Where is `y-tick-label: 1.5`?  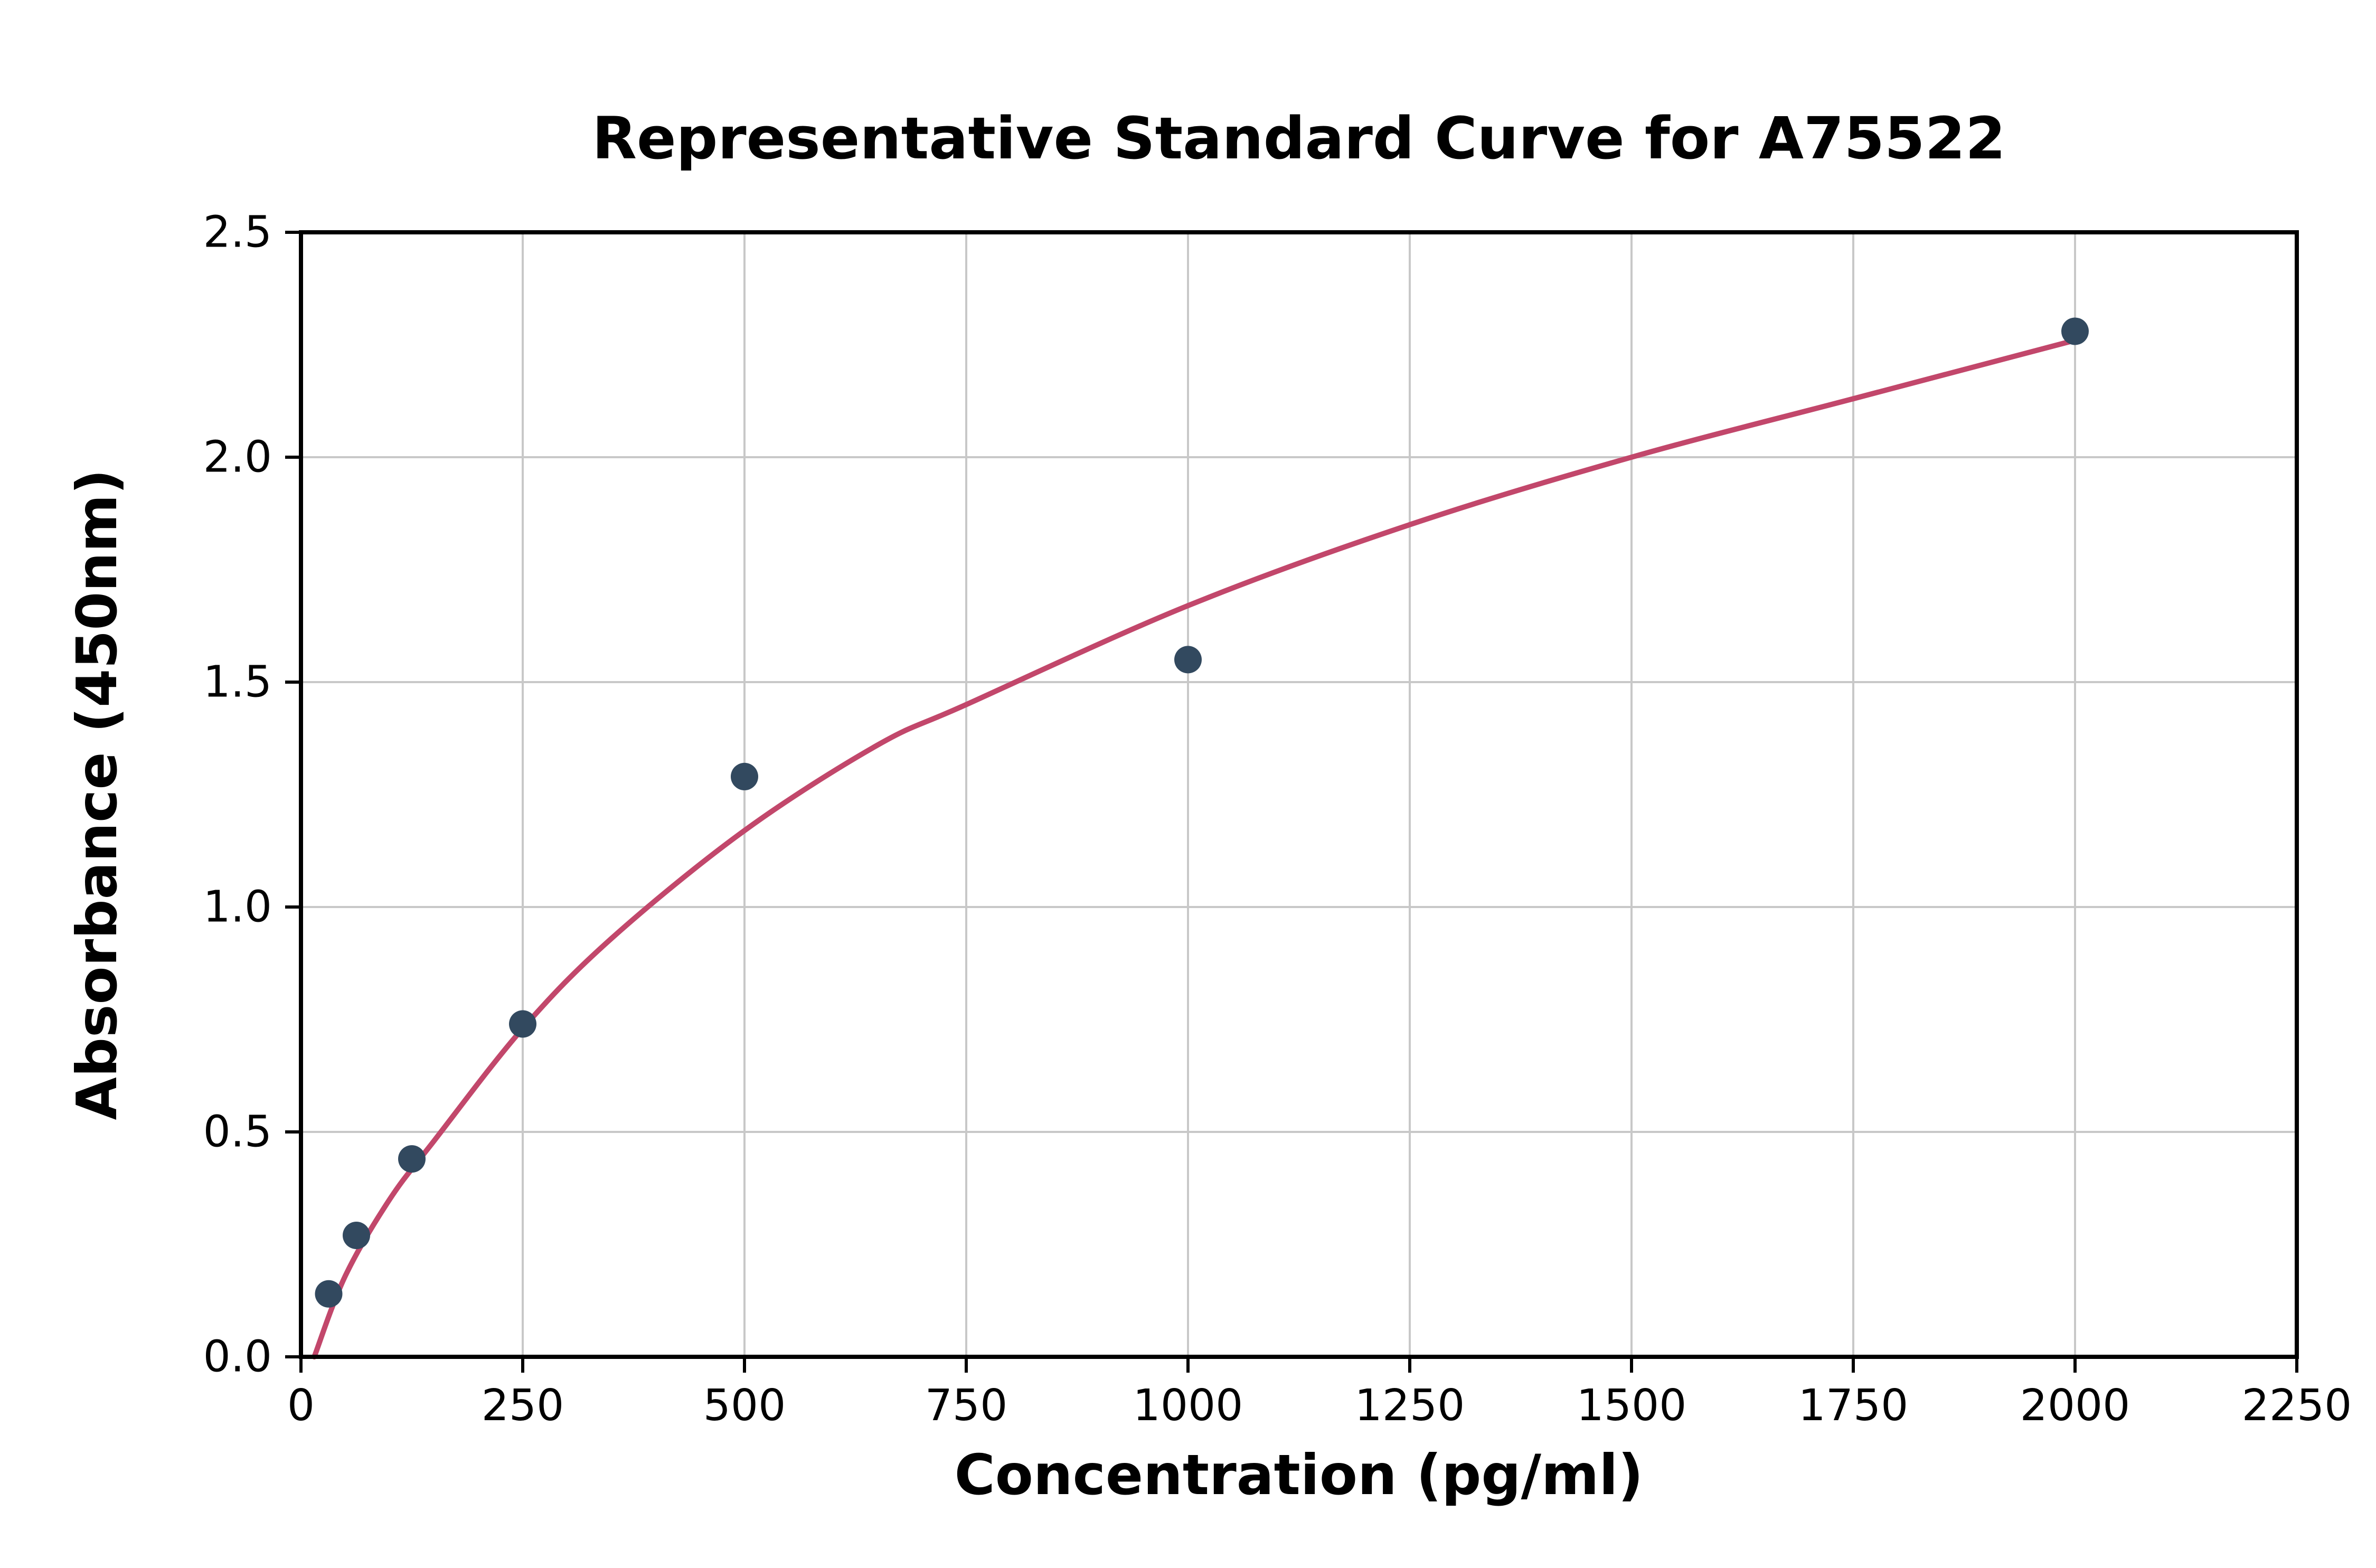 y-tick-label: 1.5 is located at coordinates (237, 682).